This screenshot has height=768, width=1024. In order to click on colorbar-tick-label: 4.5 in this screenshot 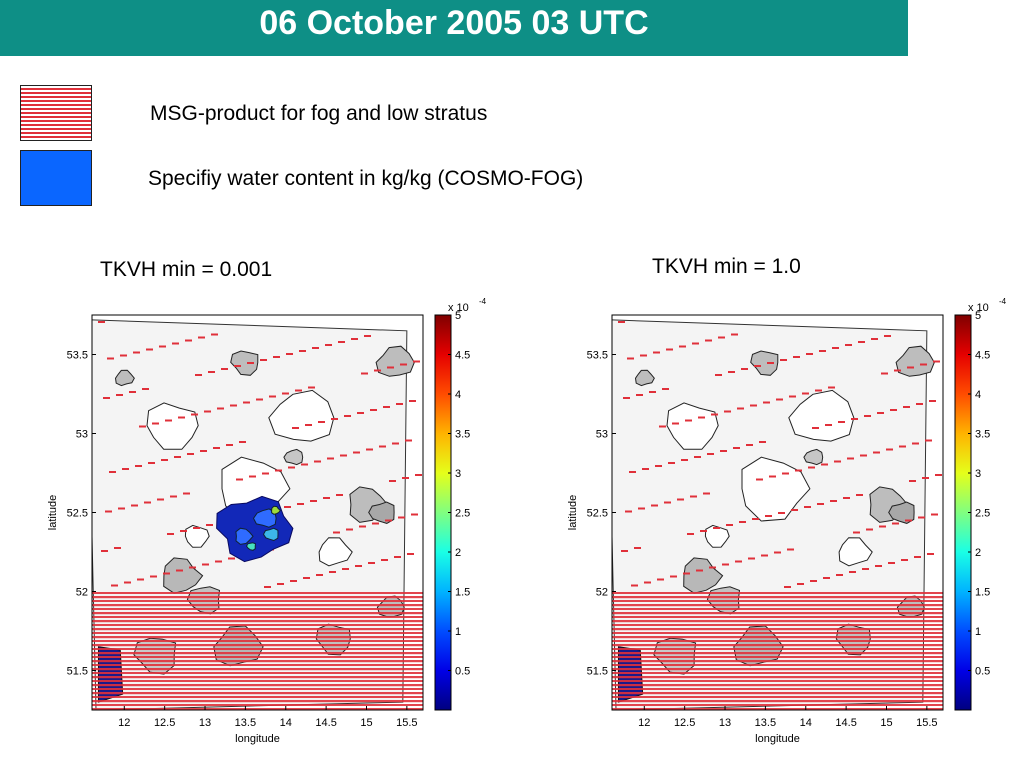, I will do `click(982, 356)`.